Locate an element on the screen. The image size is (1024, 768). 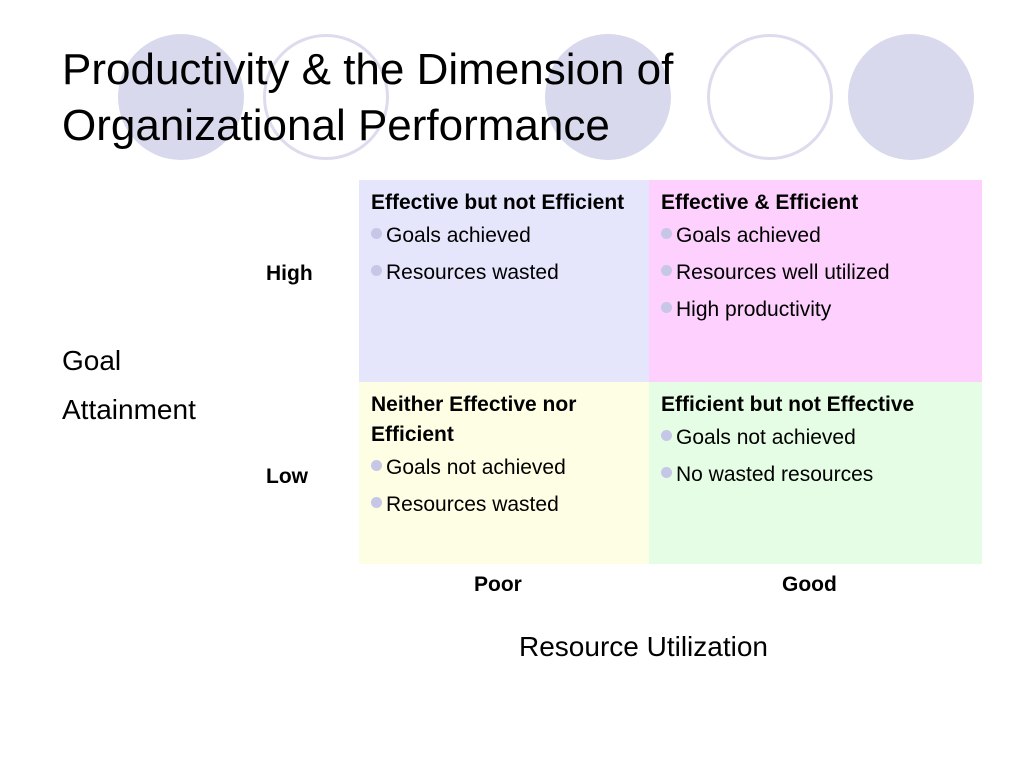
y-tick-low: Low is located at coordinates (287, 476).